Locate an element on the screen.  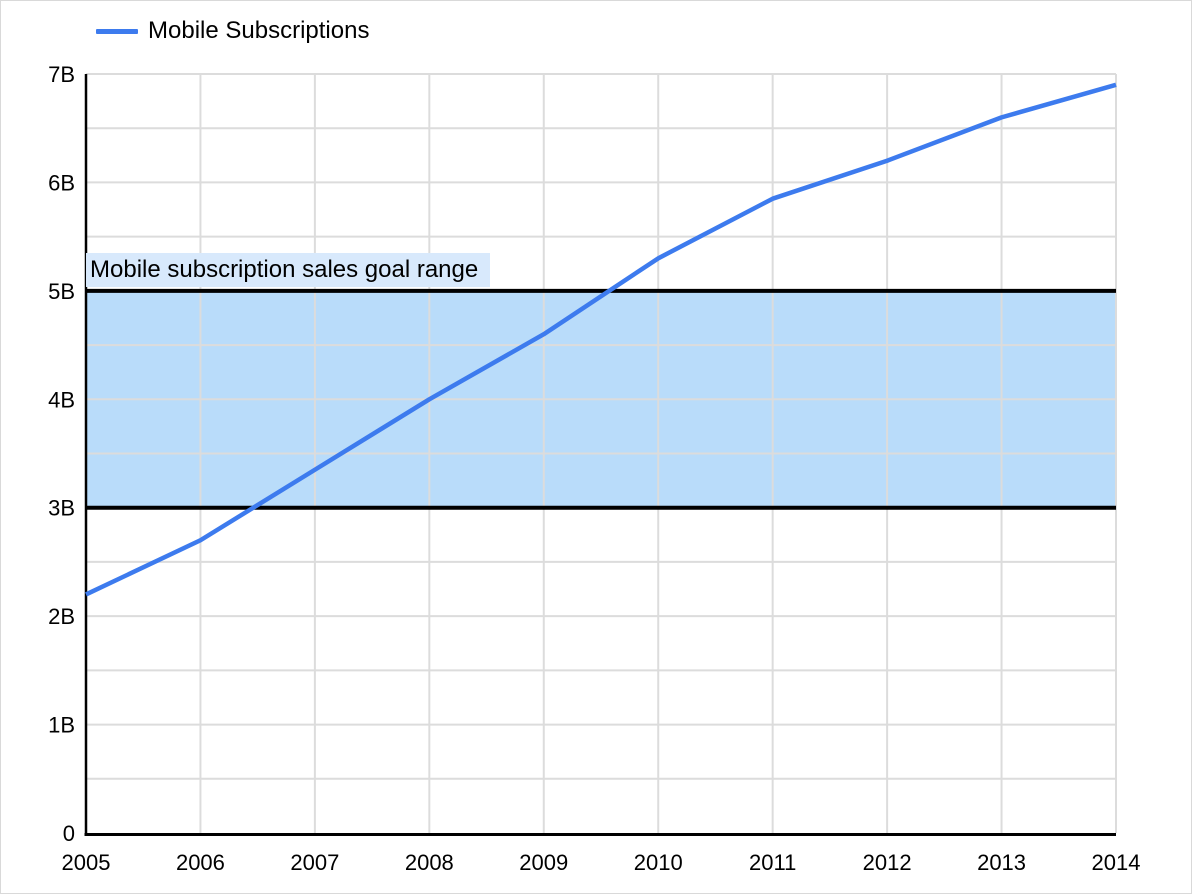
legend: Mobile Subscriptions is located at coordinates (232, 31).